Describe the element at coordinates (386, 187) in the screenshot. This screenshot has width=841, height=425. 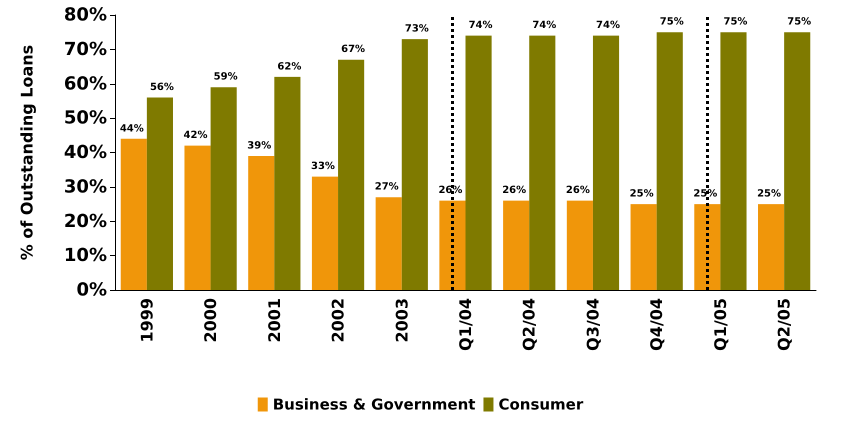
I see `data-label: 27%` at that location.